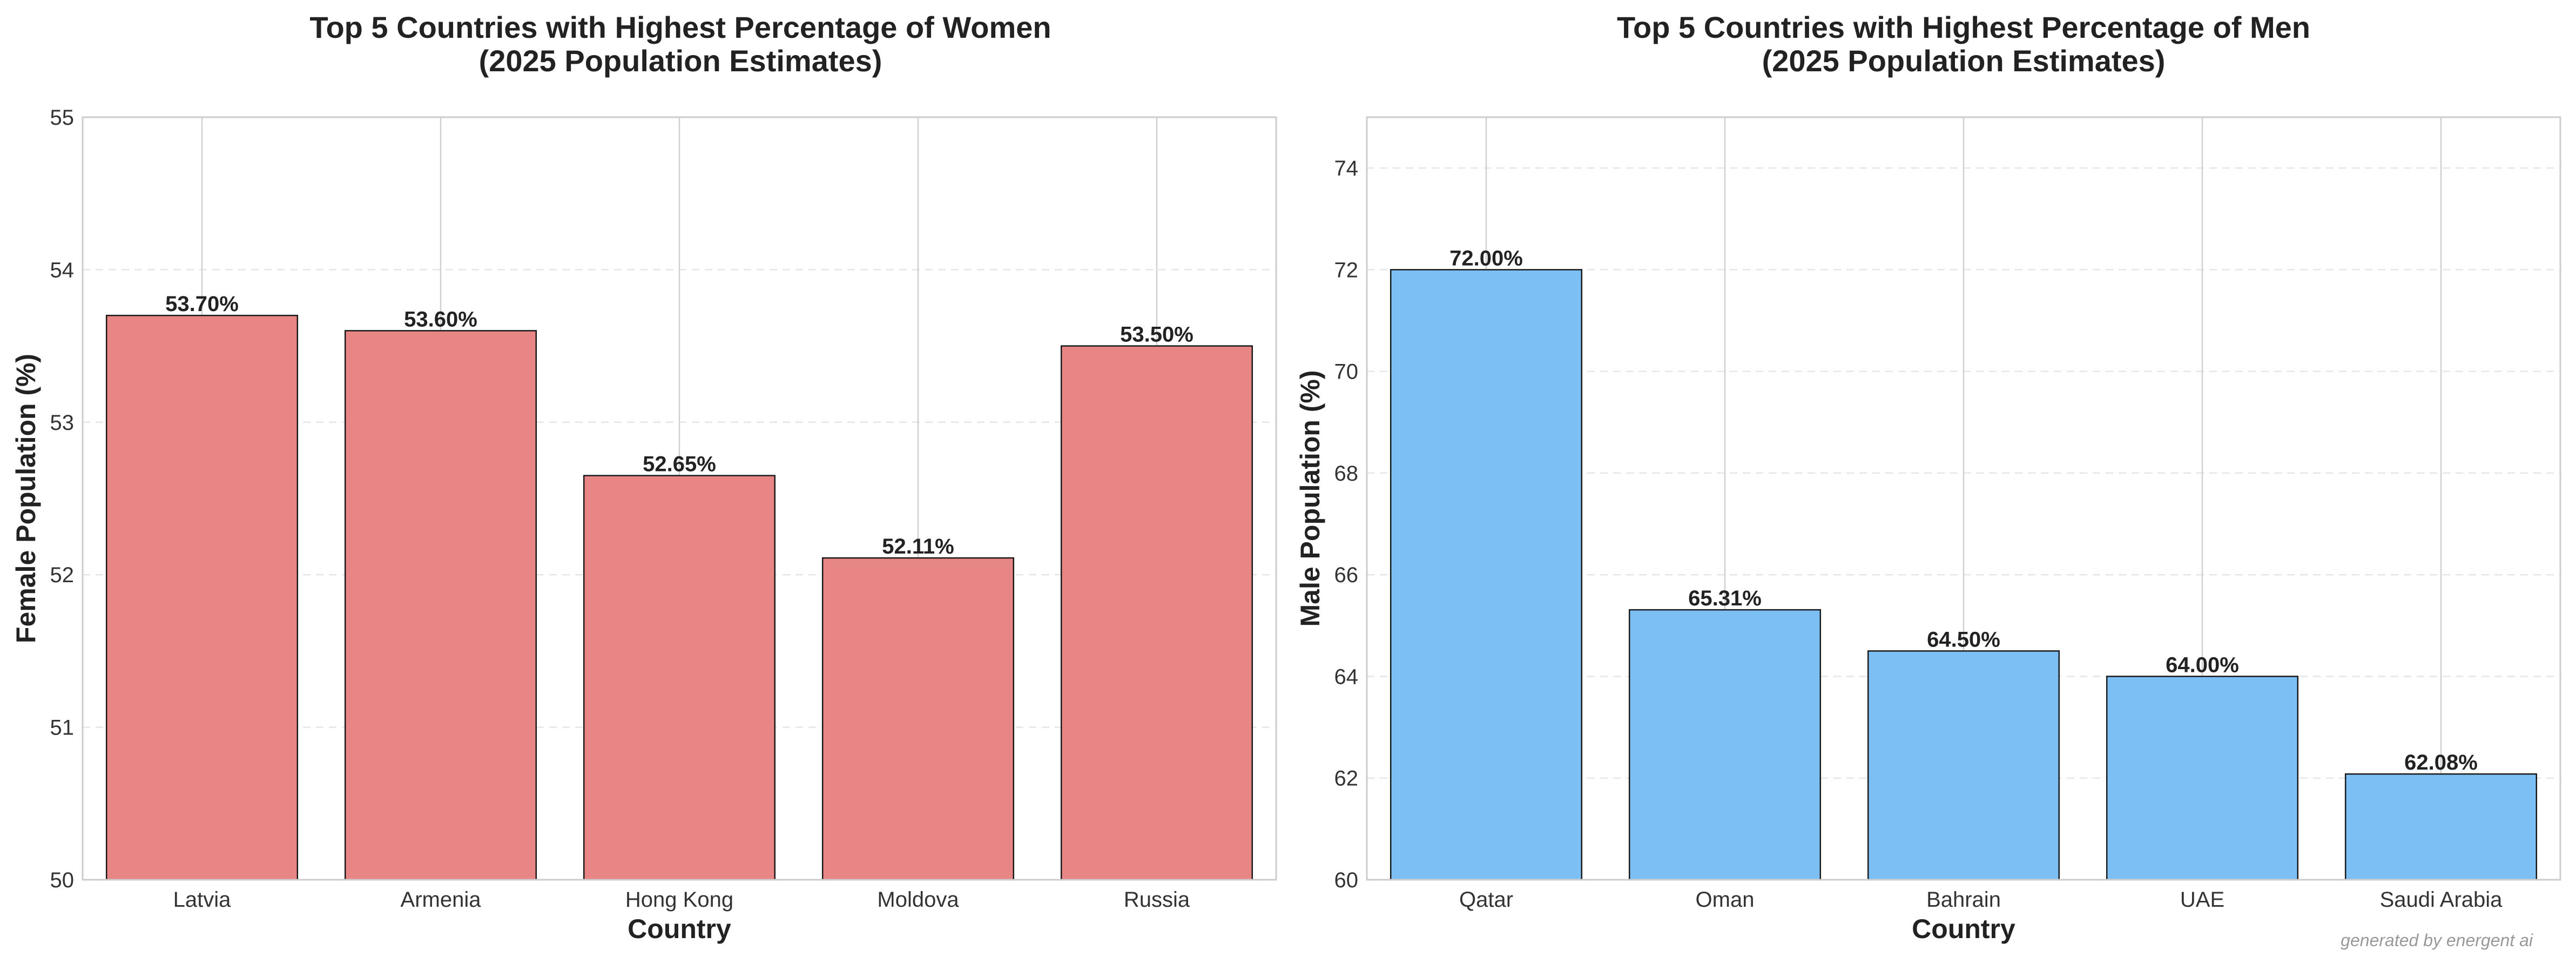 The image size is (2576, 964). I want to click on x-tick-label: Russia, so click(1157, 900).